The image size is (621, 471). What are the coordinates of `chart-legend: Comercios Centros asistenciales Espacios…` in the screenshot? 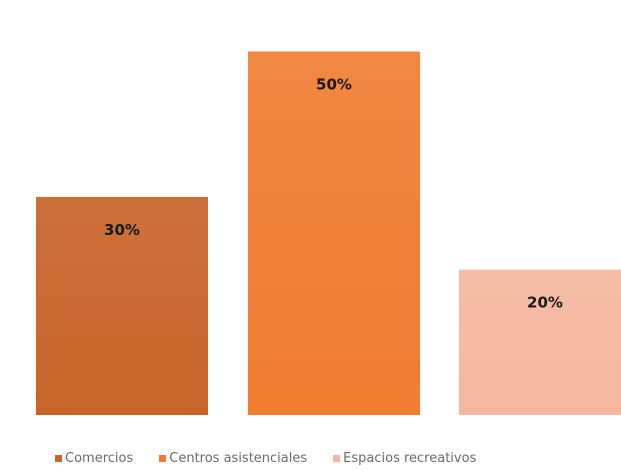 It's located at (265, 458).